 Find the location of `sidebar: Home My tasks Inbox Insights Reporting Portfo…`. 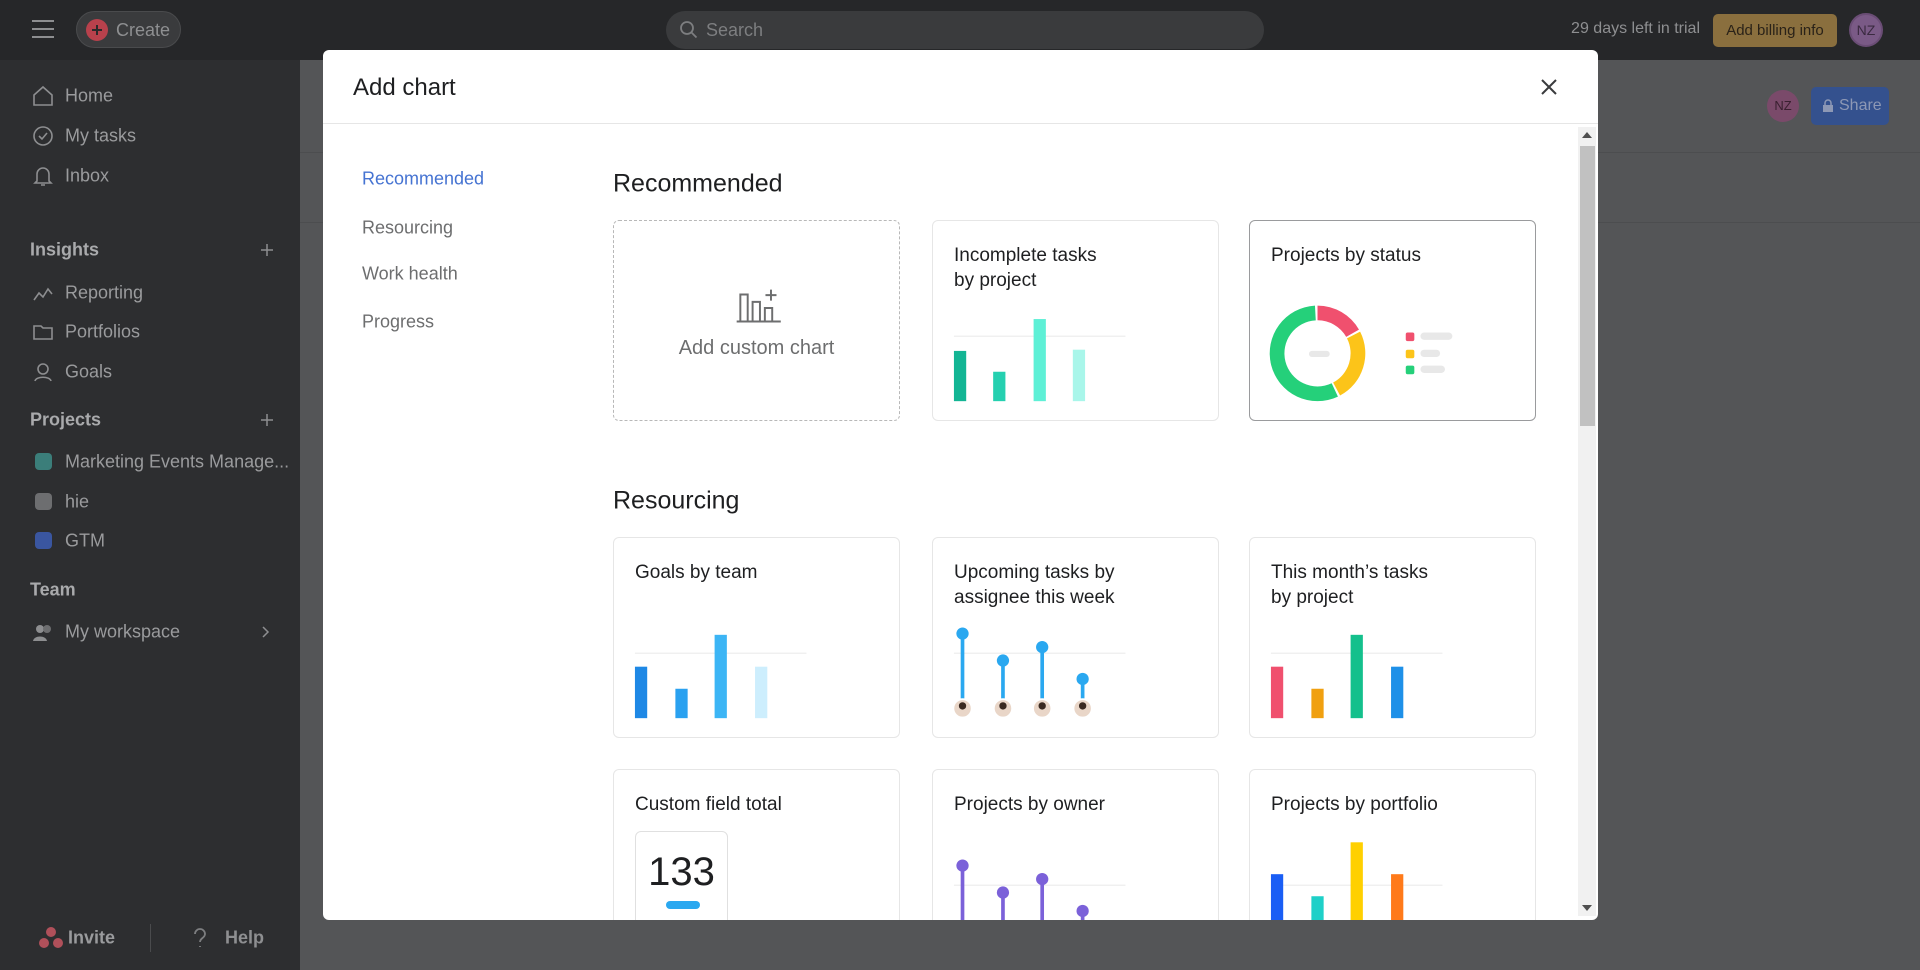

sidebar: Home My tasks Inbox Insights Reporting Portfo… is located at coordinates (150, 515).